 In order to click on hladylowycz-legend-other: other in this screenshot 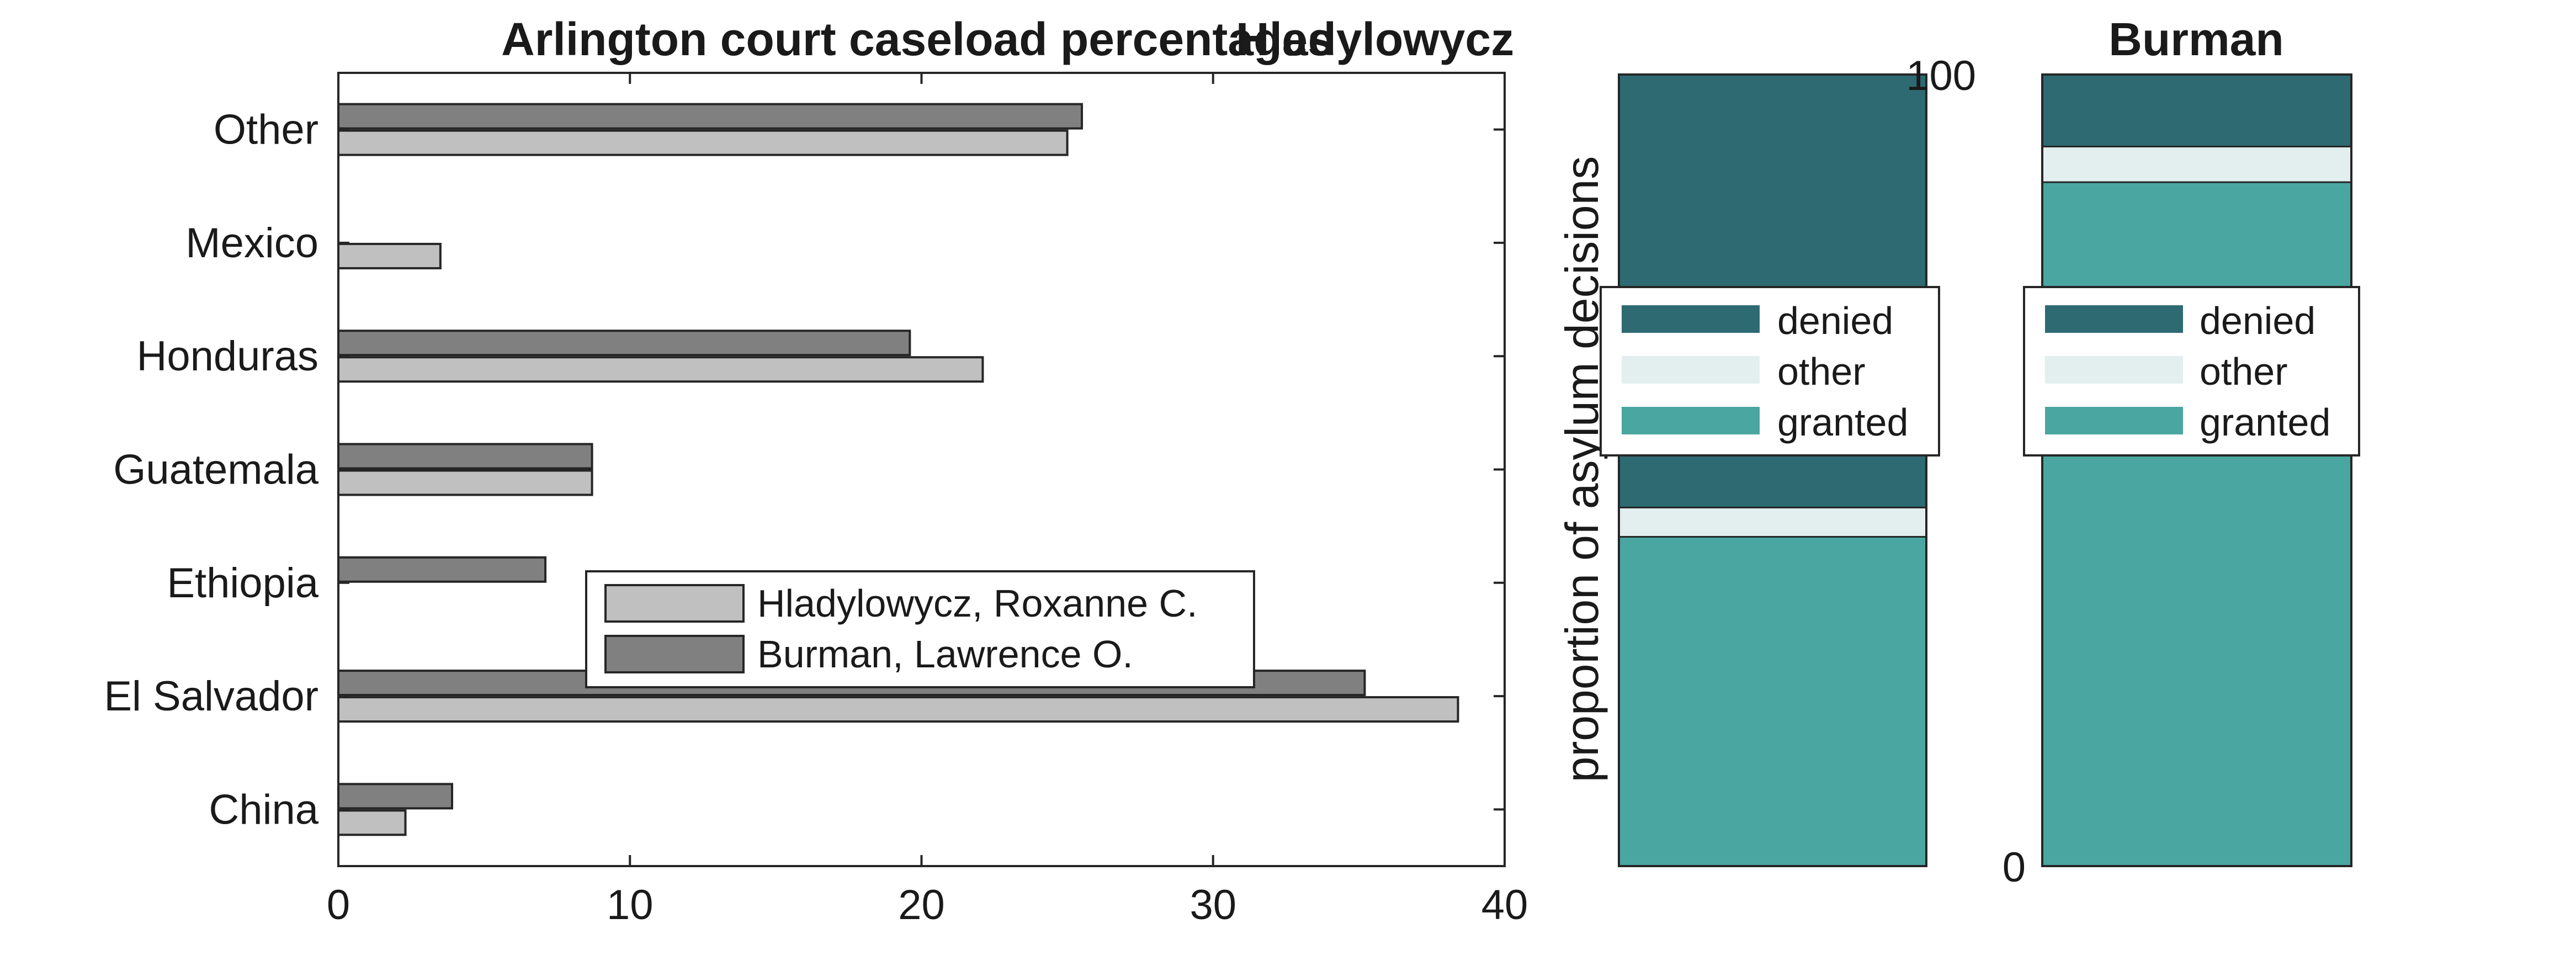, I will do `click(1821, 372)`.